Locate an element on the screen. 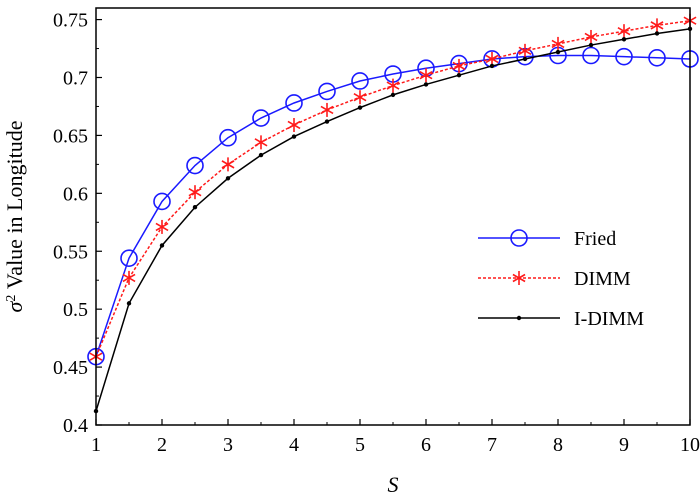 This screenshot has width=700, height=499. y-axis: 0.4 0.45 0.5 0.55 0.6 0.65 0.7 0.75 is located at coordinates (77, 223).